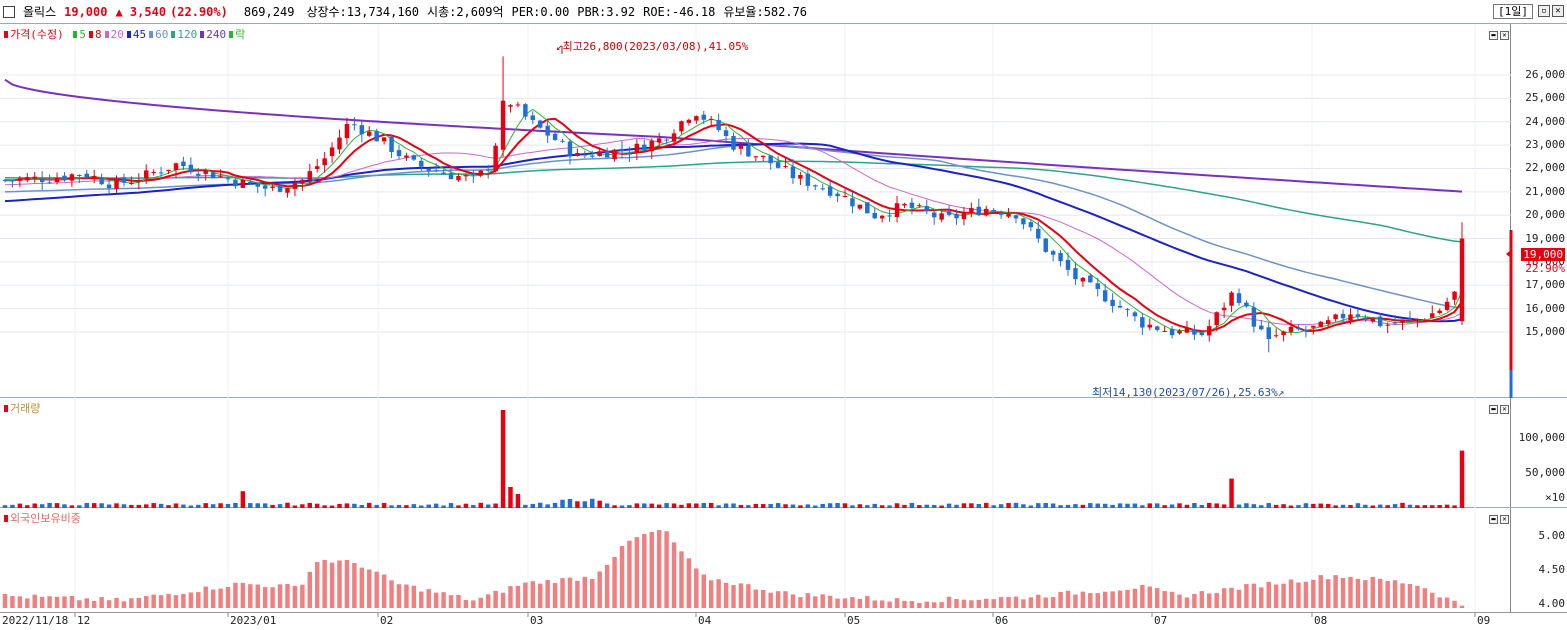 This screenshot has width=1567, height=630. I want to click on date-tick-label: 04, so click(705, 620).